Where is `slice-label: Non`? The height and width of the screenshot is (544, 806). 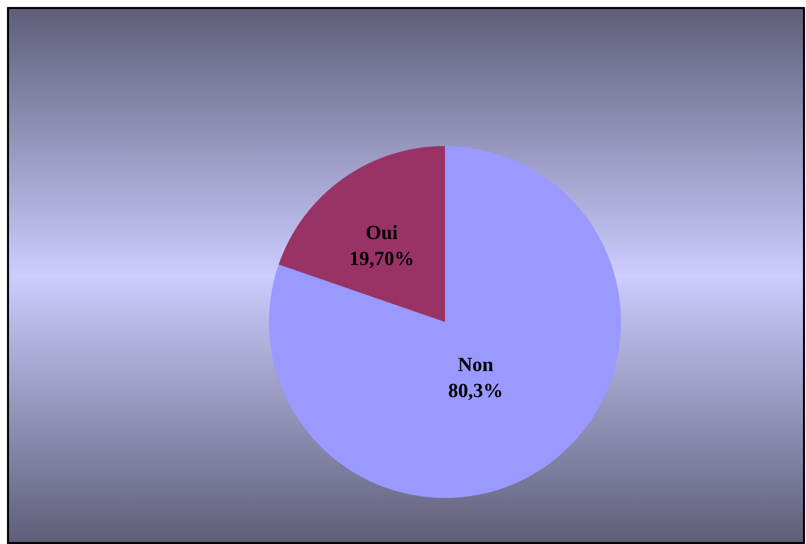 slice-label: Non is located at coordinates (476, 365).